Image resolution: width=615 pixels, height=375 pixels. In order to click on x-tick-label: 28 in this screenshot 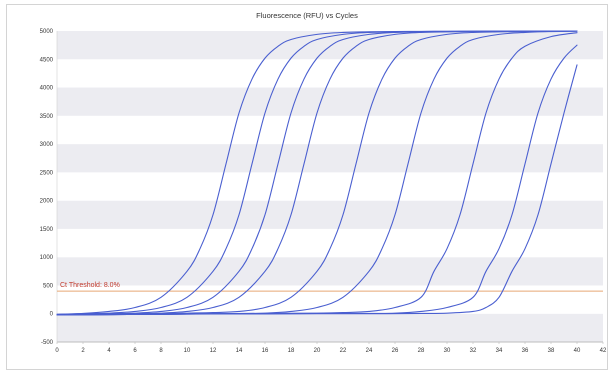, I will do `click(421, 351)`.